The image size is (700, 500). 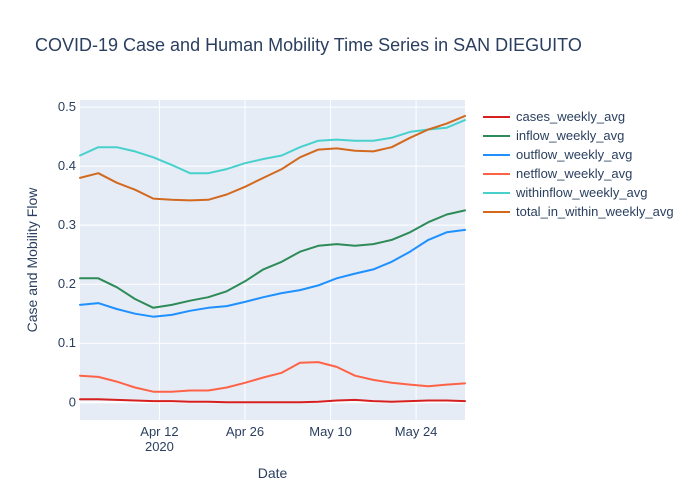 I want to click on y-tick-label: 0, so click(x=72, y=401).